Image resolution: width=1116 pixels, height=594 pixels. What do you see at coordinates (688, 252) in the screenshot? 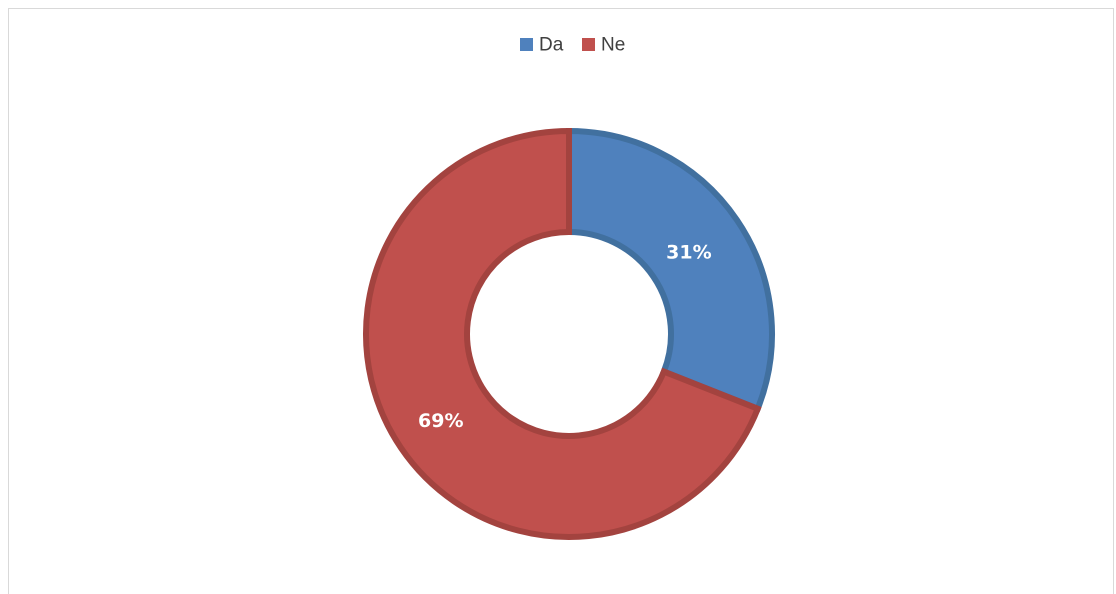
I see `data-label-da: 31%` at bounding box center [688, 252].